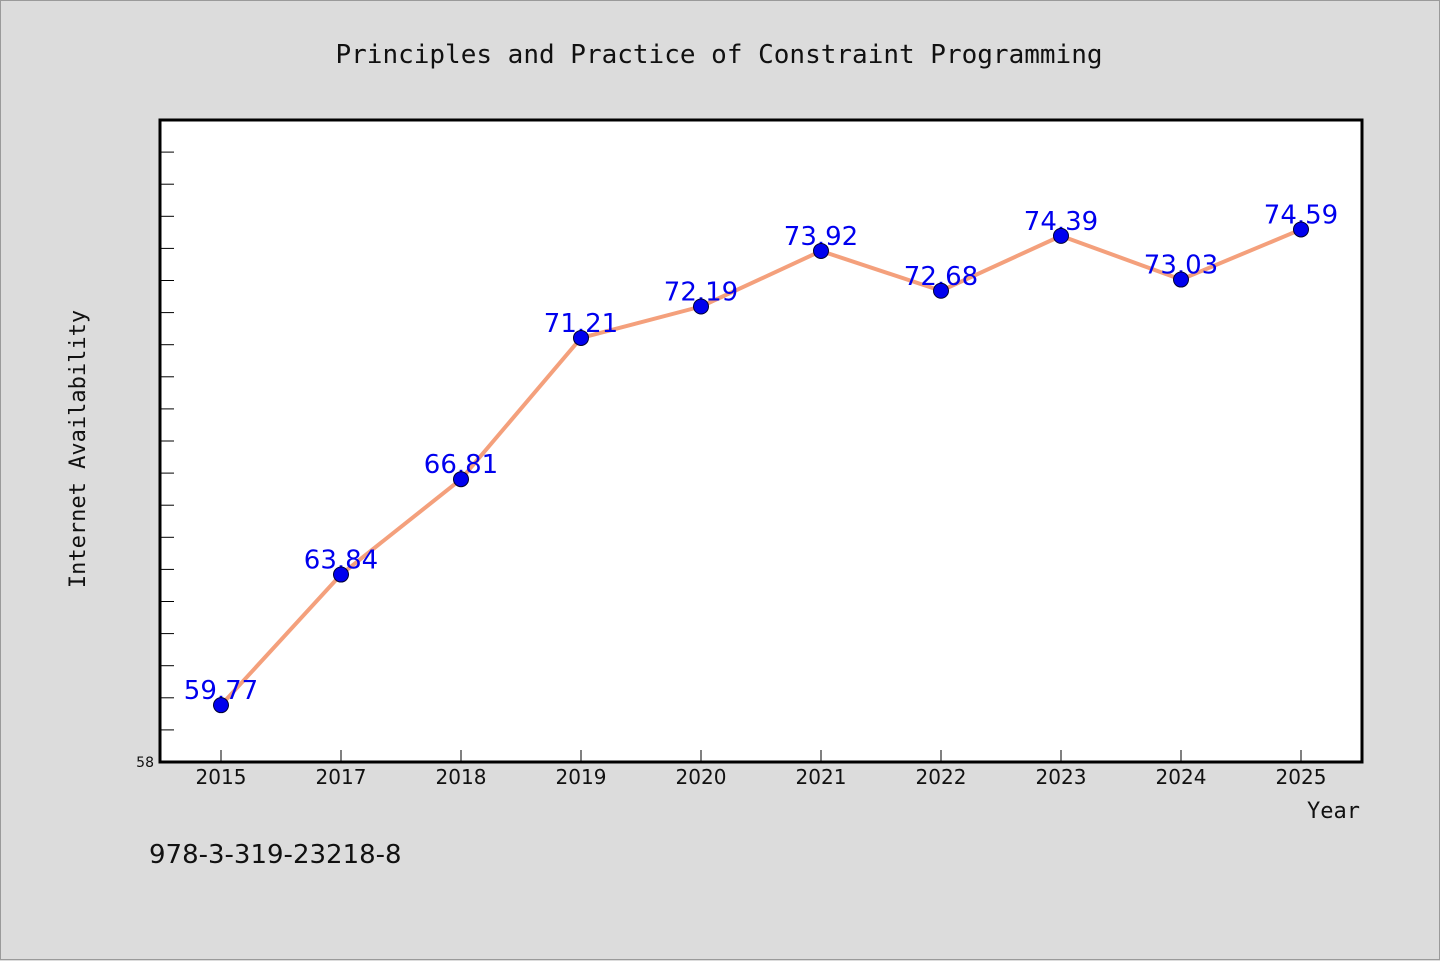  Describe the element at coordinates (275, 855) in the screenshot. I see `footer-code: 978-3-319-23218-8` at that location.